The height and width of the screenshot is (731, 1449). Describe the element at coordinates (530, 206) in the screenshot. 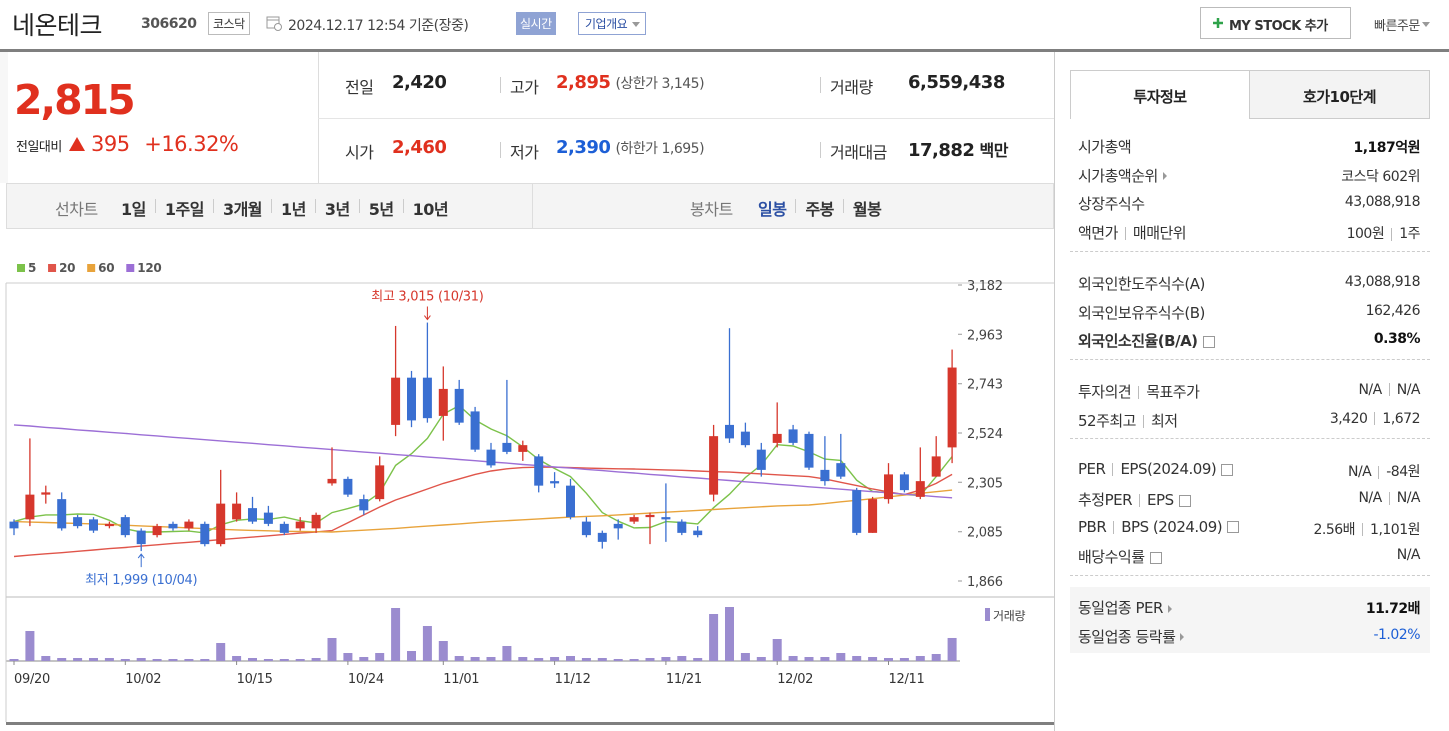

I see `tab-bar` at that location.